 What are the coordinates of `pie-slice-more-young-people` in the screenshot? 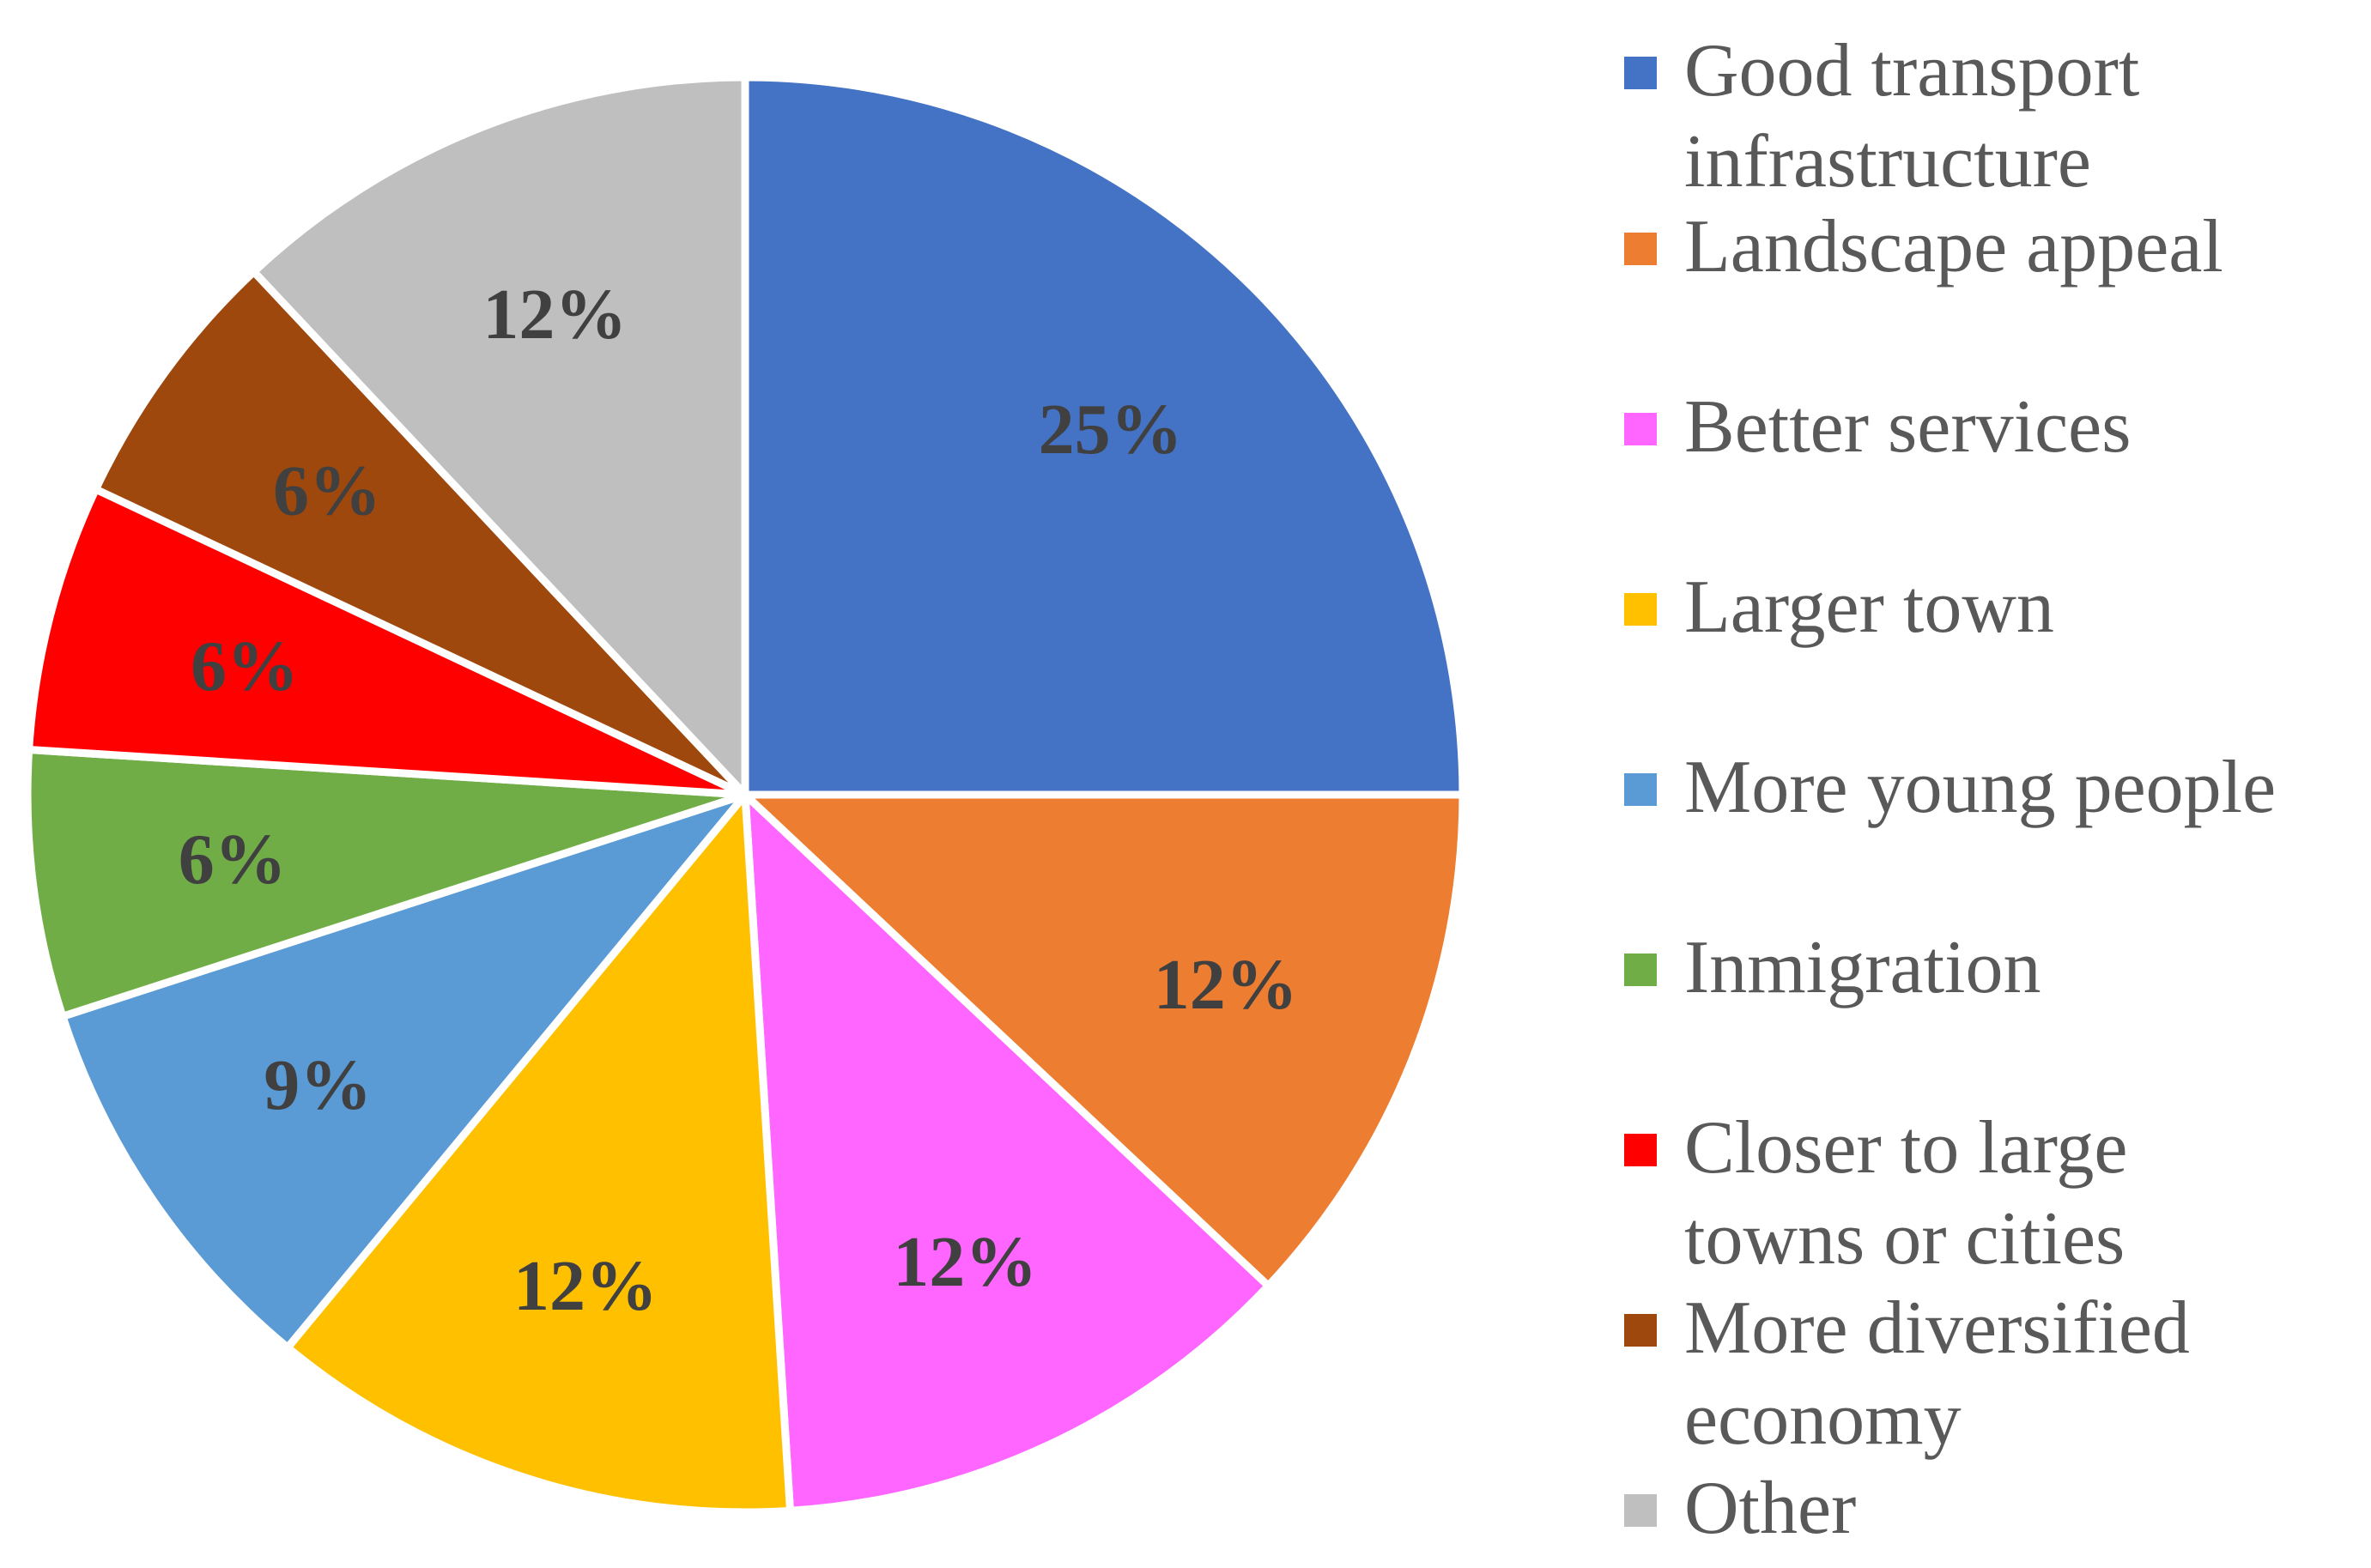 It's located at (403, 1071).